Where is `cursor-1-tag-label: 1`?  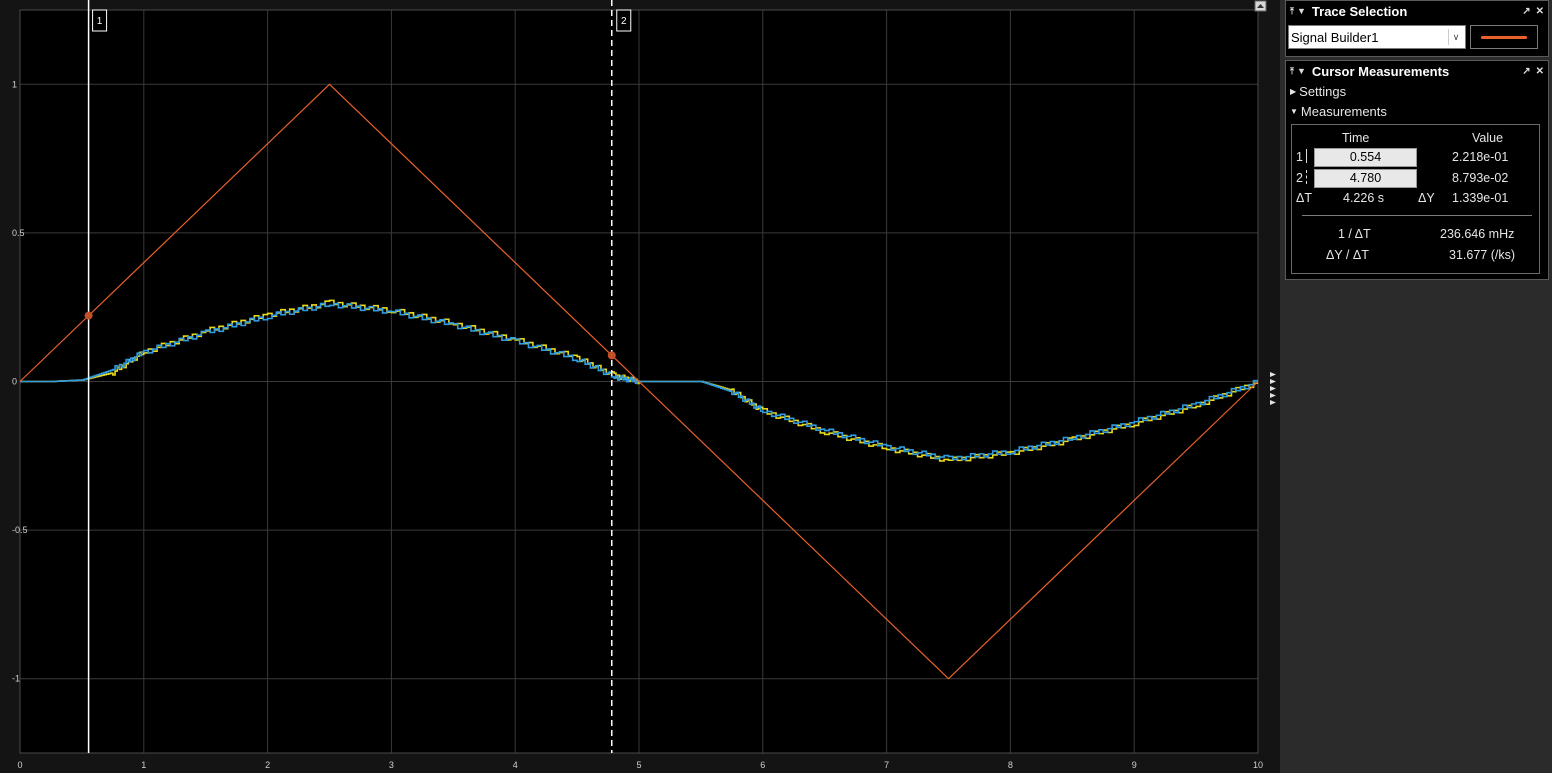 cursor-1-tag-label: 1 is located at coordinates (100, 21).